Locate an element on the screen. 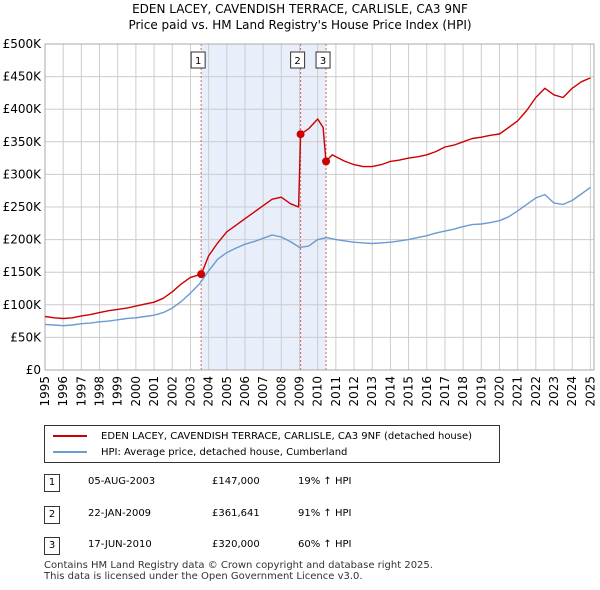  y-tick-label: £150K is located at coordinates (23, 272).